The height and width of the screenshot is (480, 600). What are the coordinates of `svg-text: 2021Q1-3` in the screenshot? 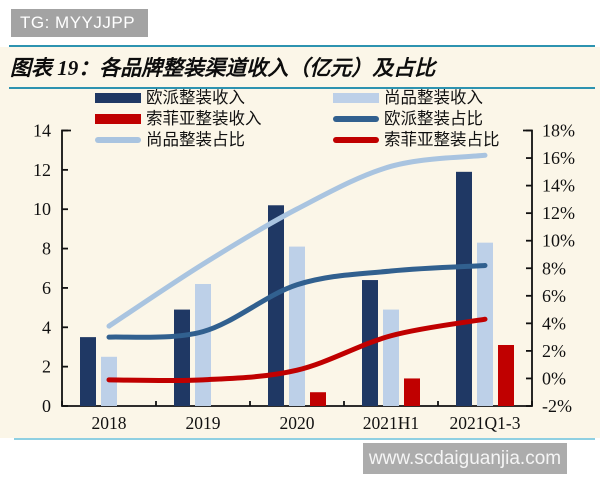 It's located at (485, 423).